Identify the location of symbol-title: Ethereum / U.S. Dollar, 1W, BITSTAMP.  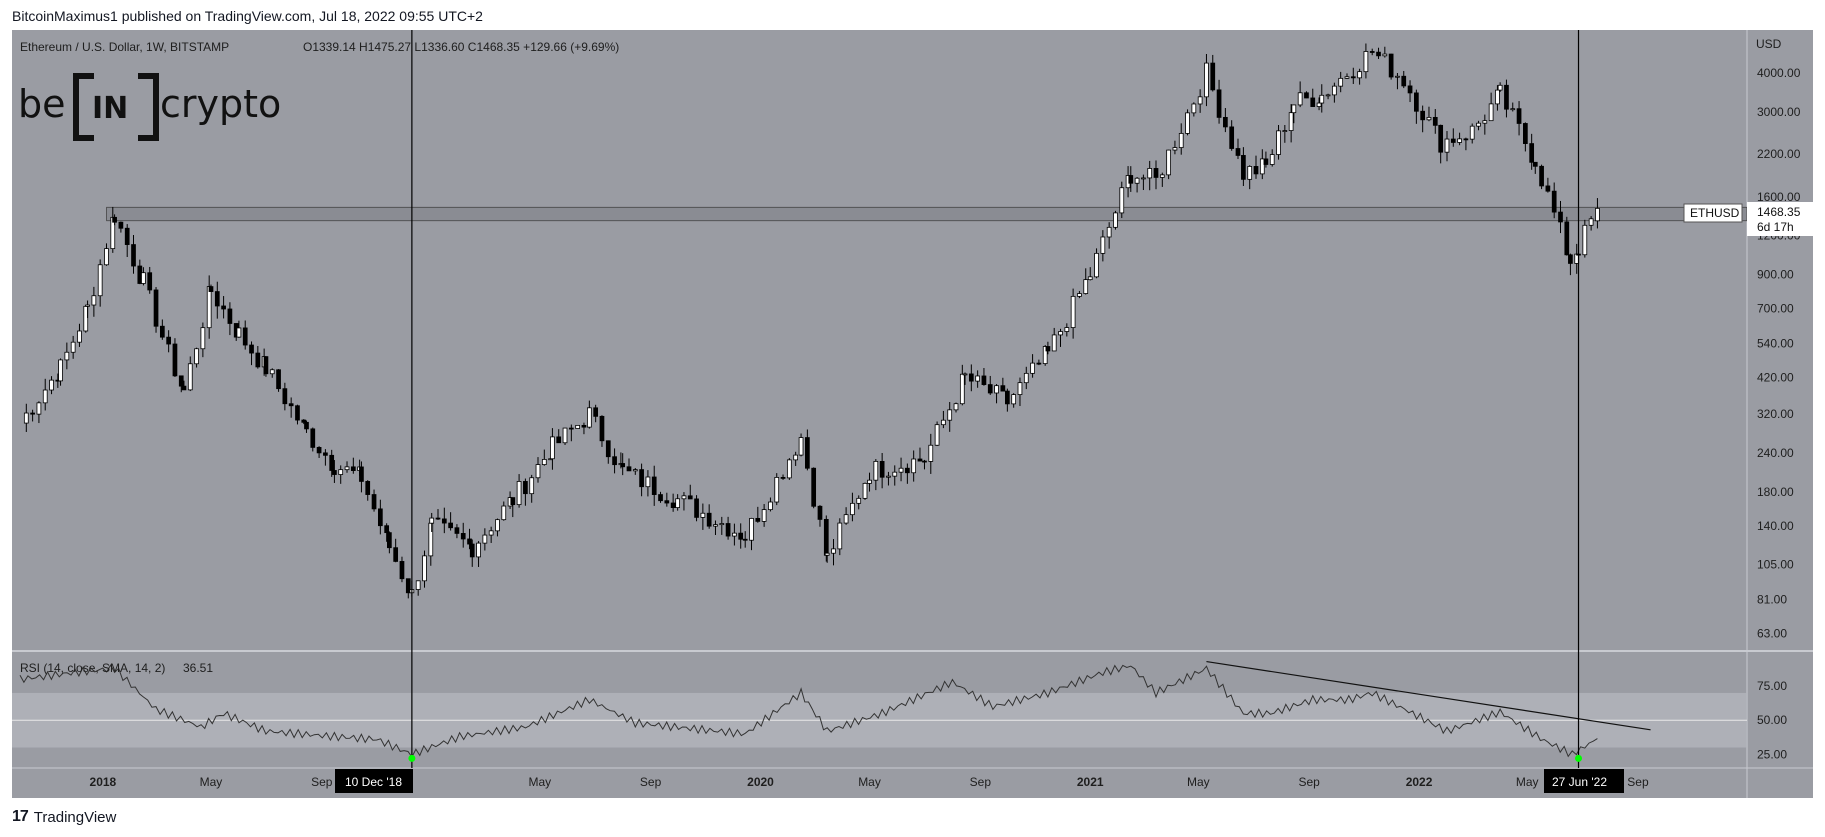
(124, 47).